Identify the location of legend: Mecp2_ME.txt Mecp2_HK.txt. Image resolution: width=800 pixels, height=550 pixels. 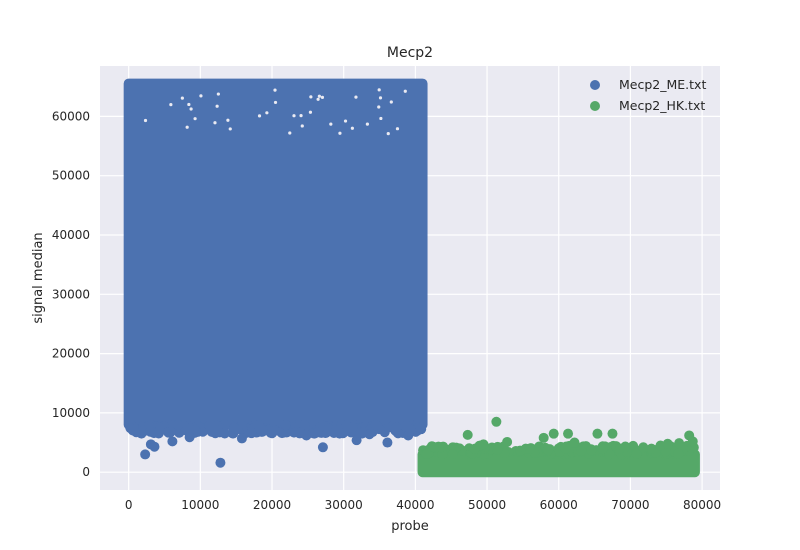
(648, 95).